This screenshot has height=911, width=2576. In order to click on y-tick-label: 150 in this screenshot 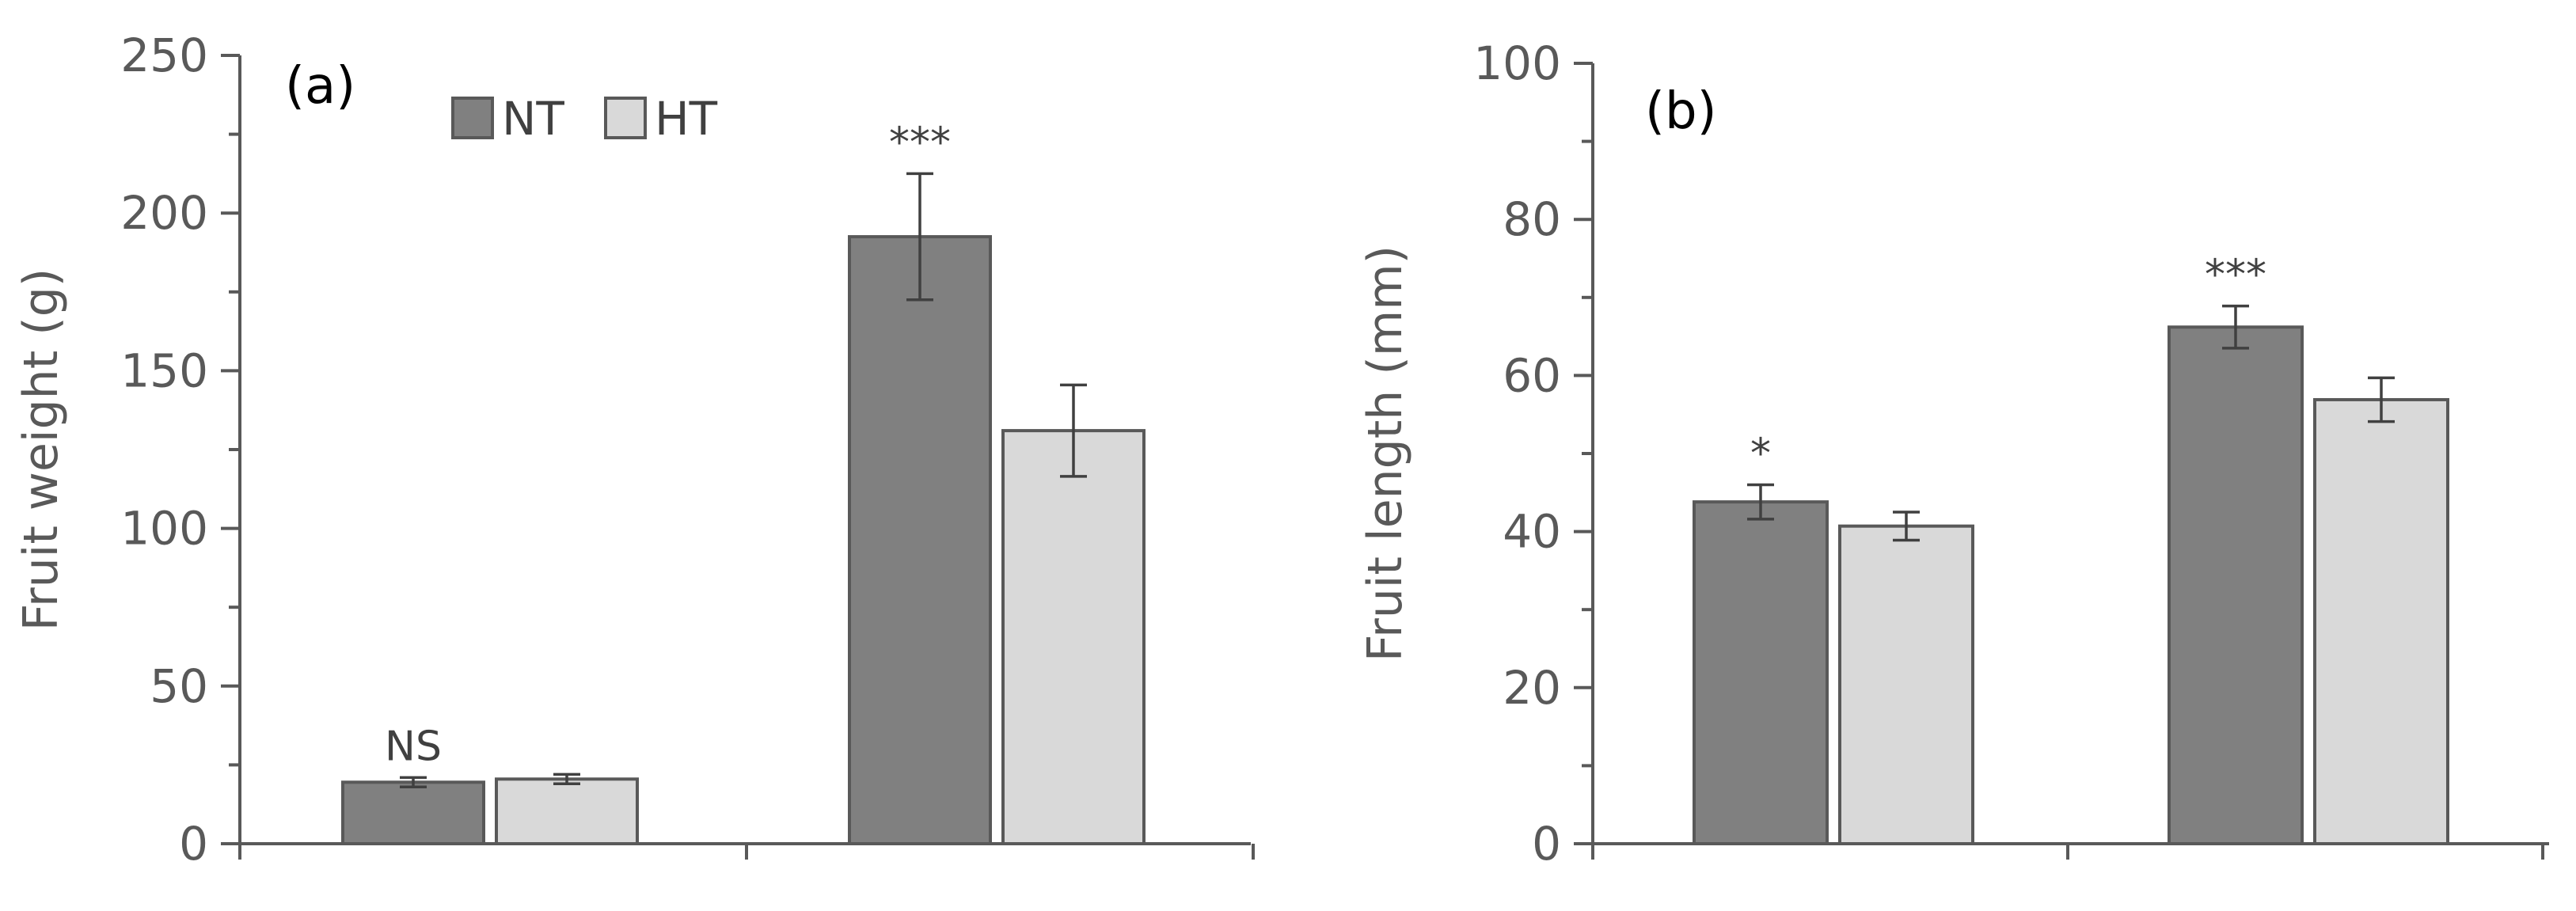, I will do `click(164, 370)`.